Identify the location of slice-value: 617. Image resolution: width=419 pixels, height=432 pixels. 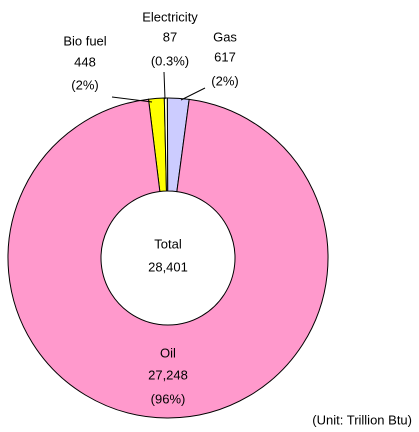
(225, 56).